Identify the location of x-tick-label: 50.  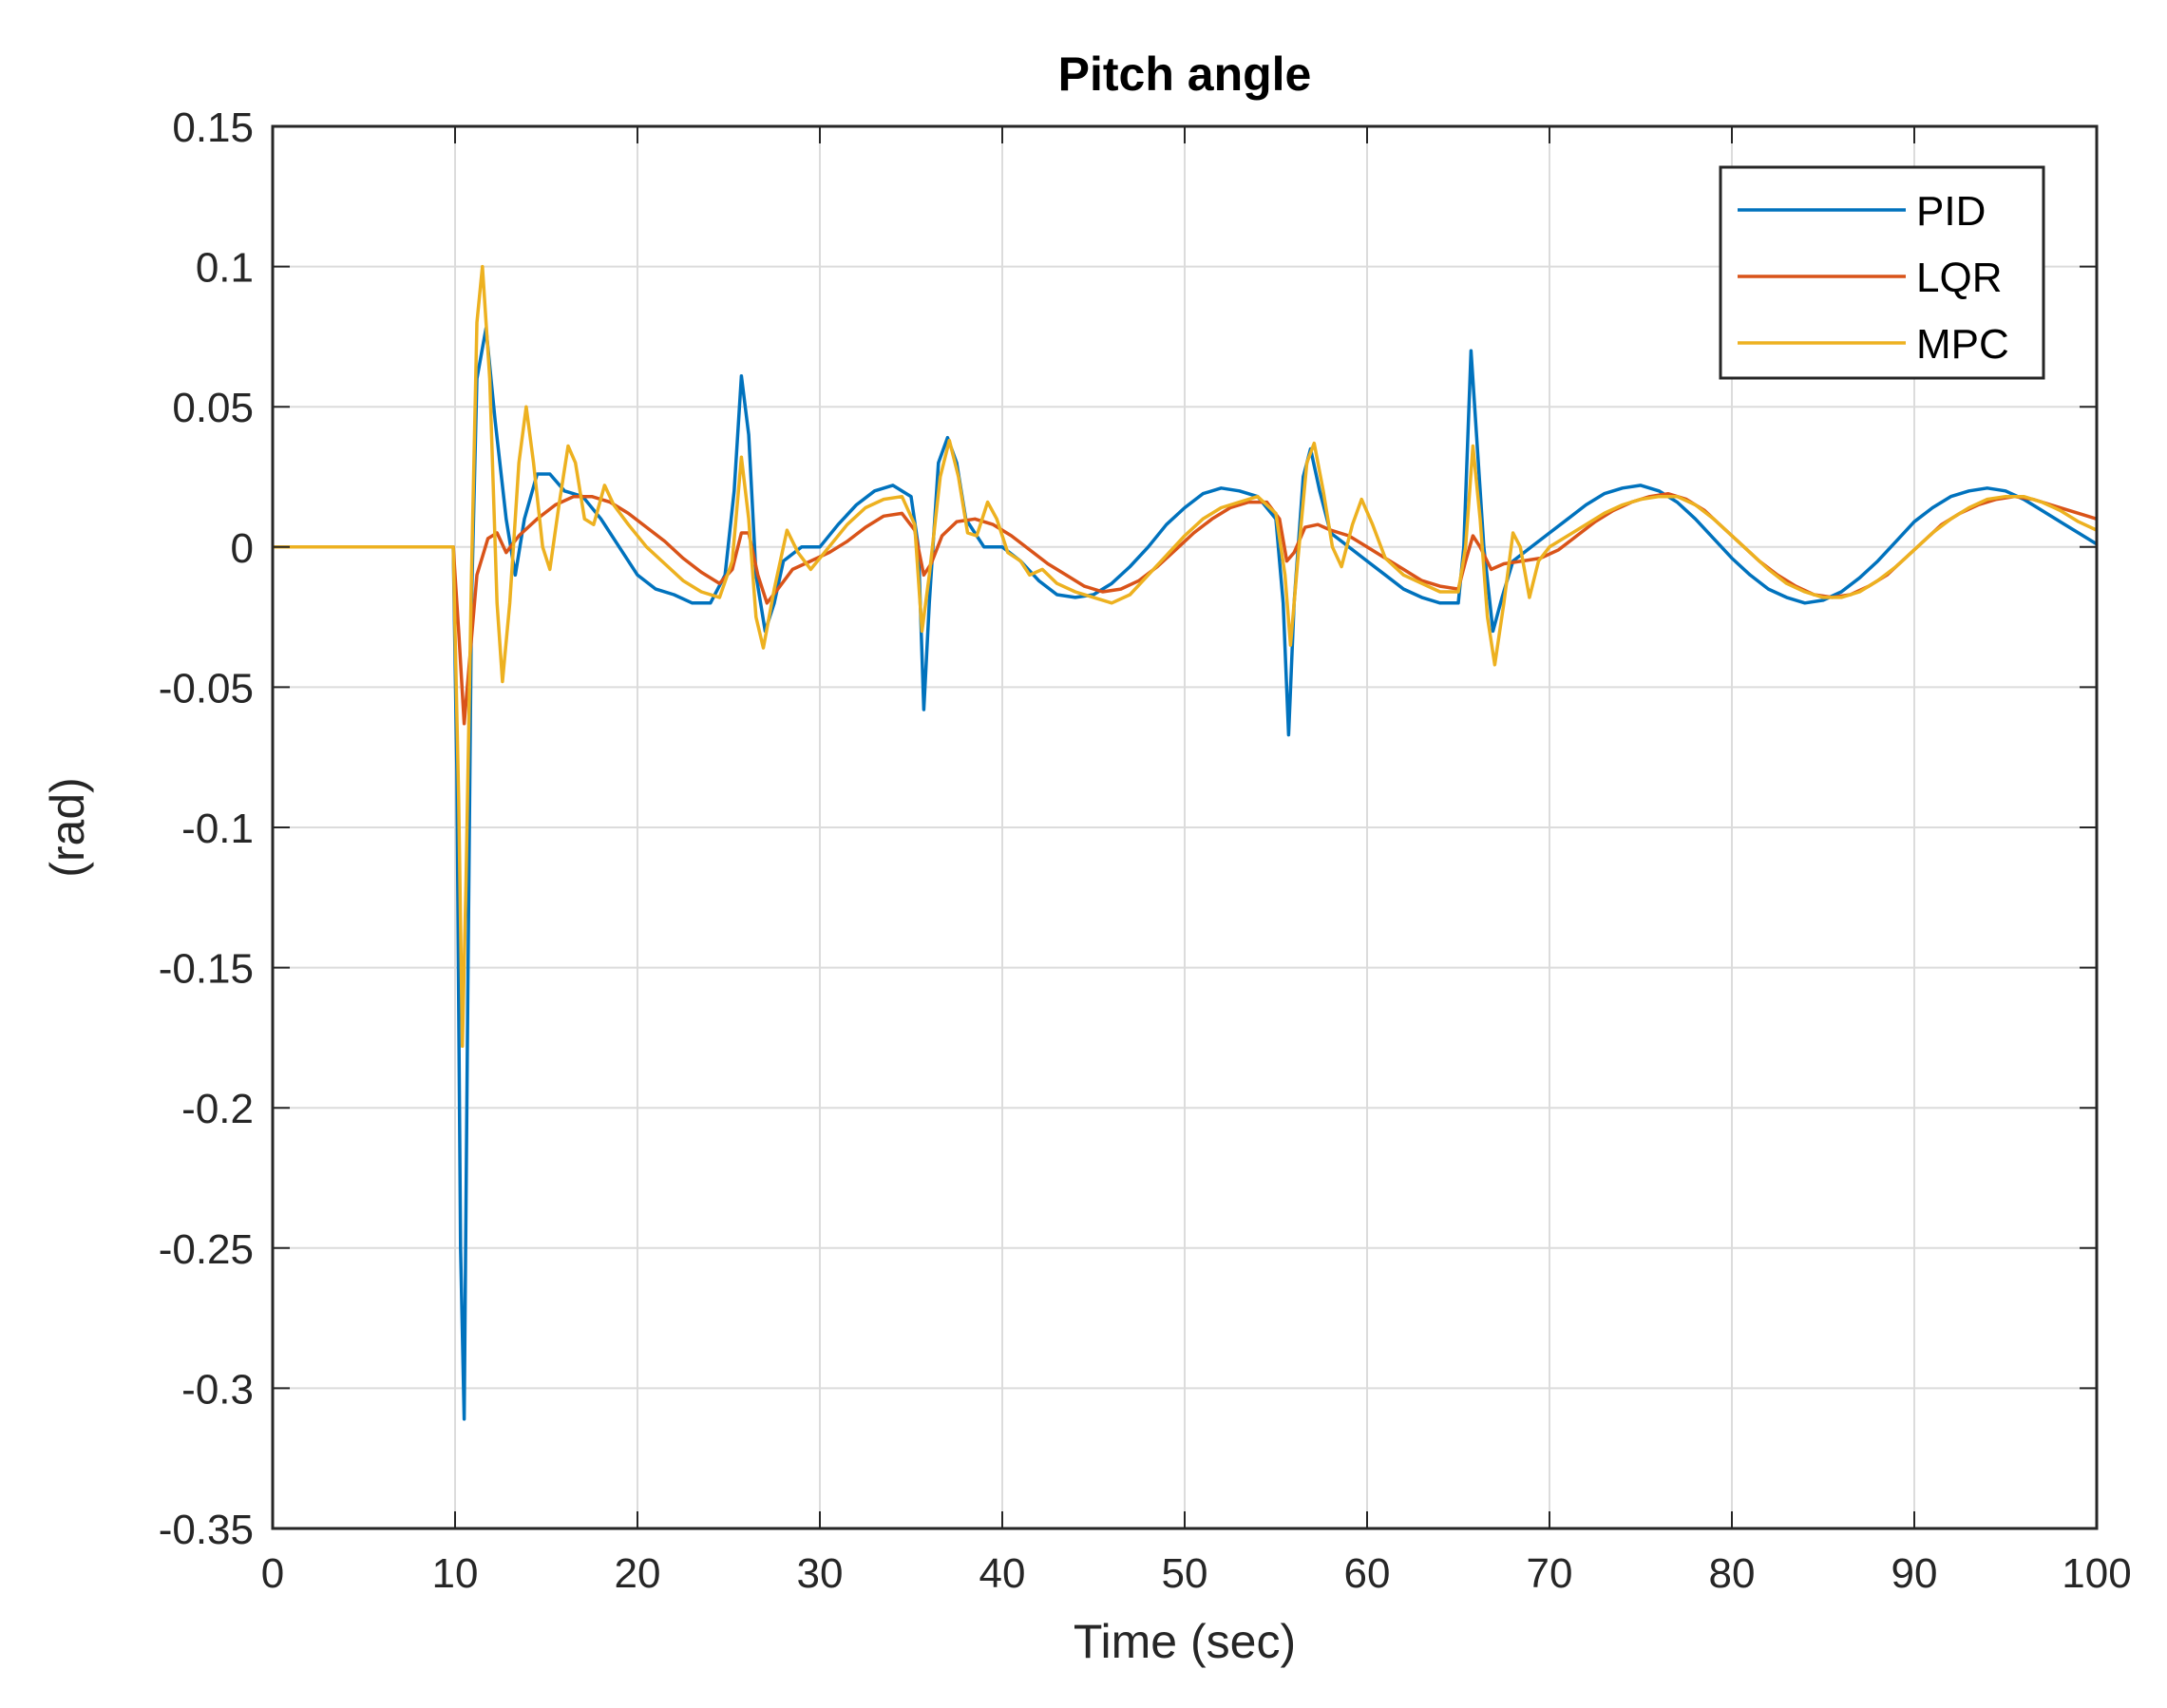
(1185, 1573).